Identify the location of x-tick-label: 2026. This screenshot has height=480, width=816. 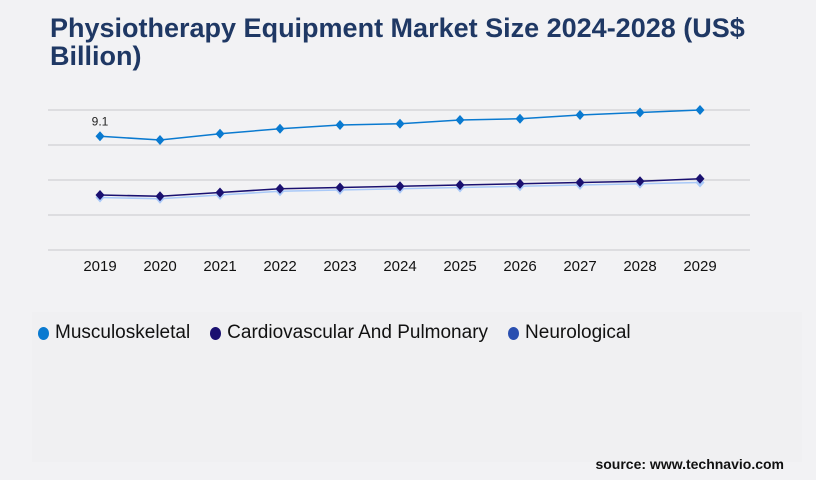
(519, 266).